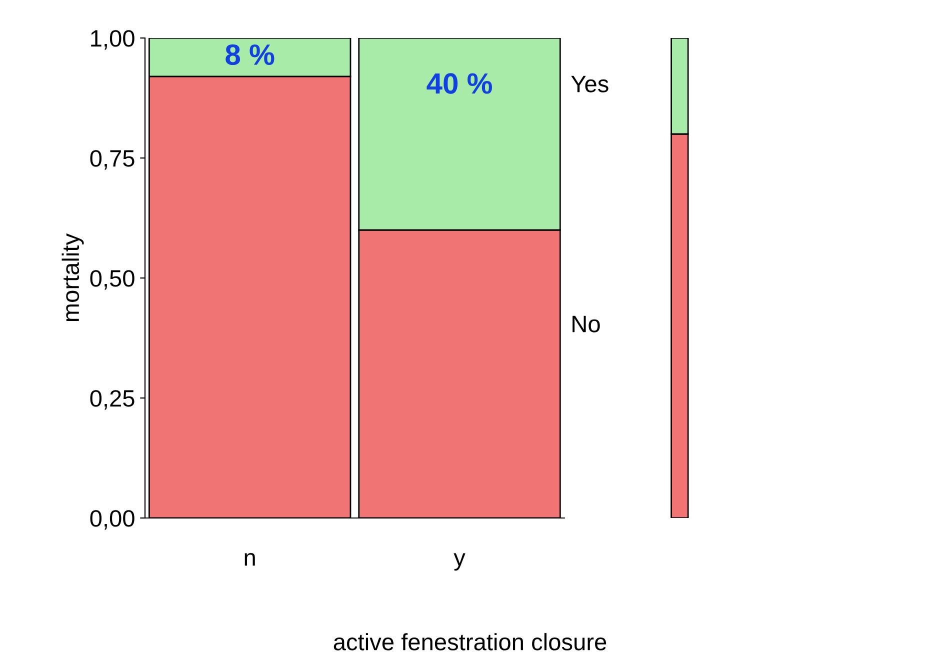 The height and width of the screenshot is (659, 933). What do you see at coordinates (249, 559) in the screenshot?
I see `x-tick-label: n` at bounding box center [249, 559].